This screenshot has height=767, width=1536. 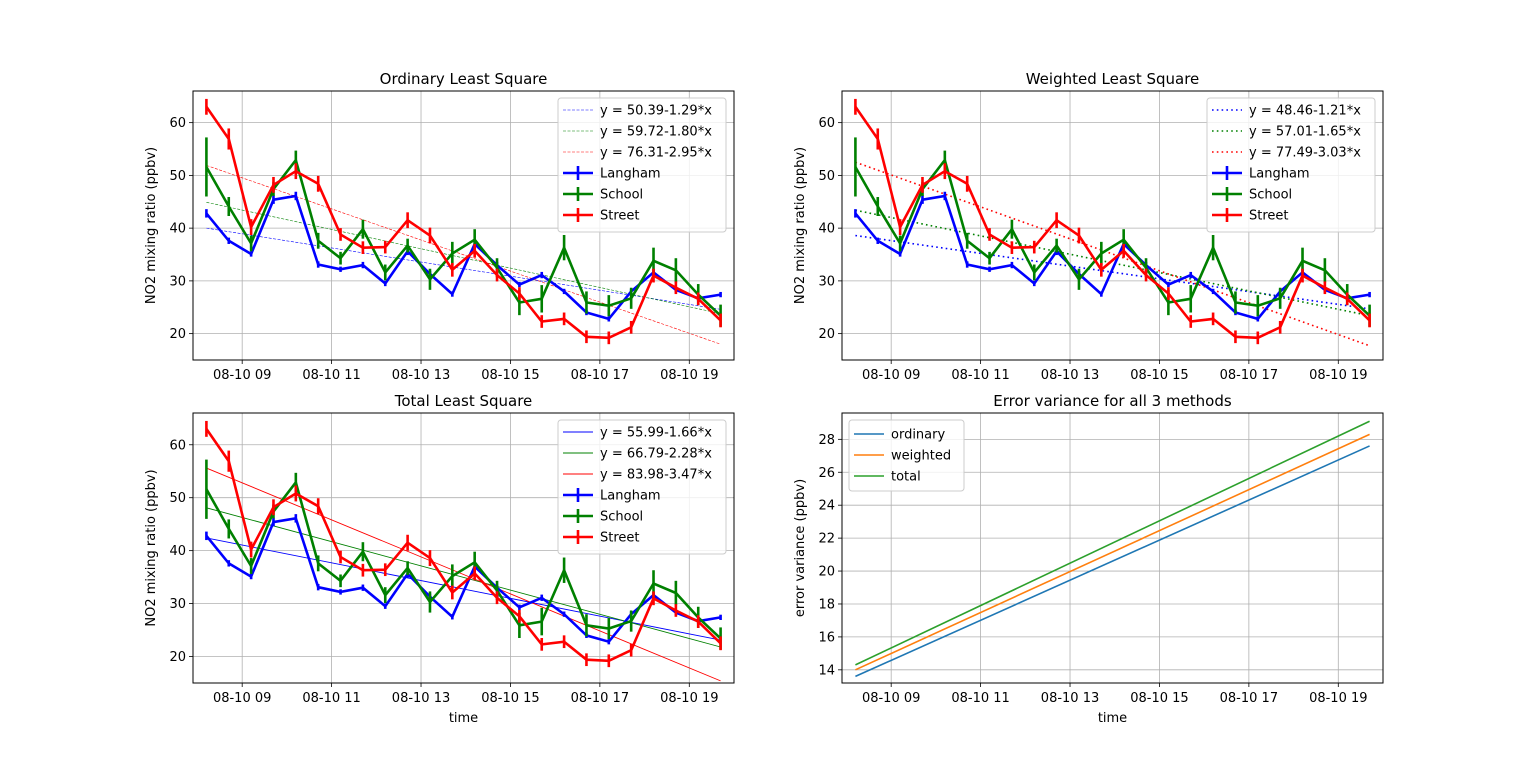 What do you see at coordinates (1305, 132) in the screenshot?
I see `legend-label: y = 57.01-1.65*x` at bounding box center [1305, 132].